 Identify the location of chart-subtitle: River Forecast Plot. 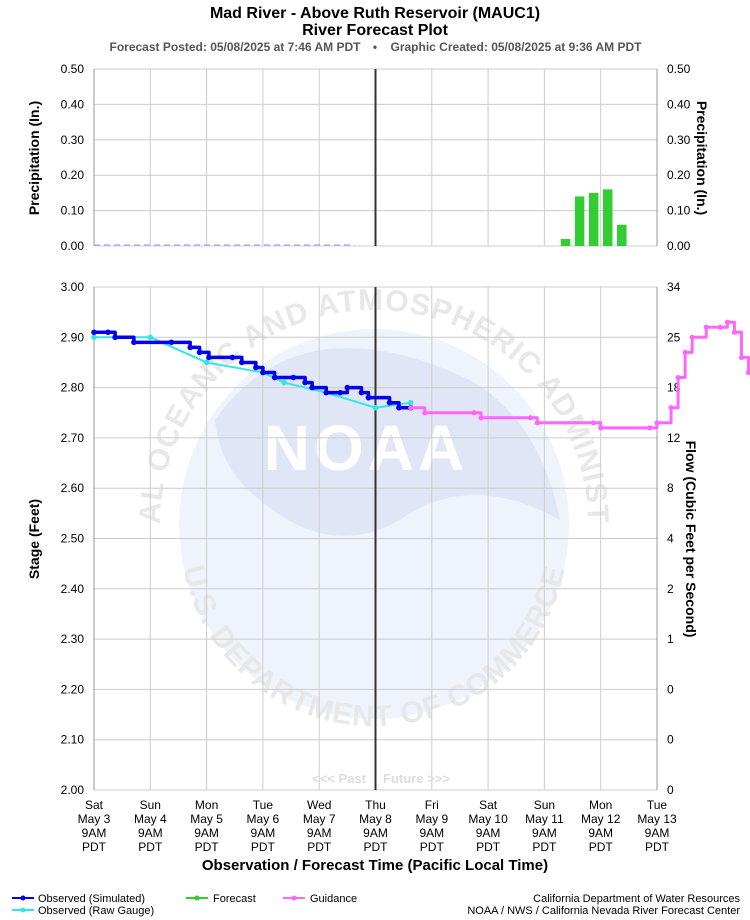
(375, 30).